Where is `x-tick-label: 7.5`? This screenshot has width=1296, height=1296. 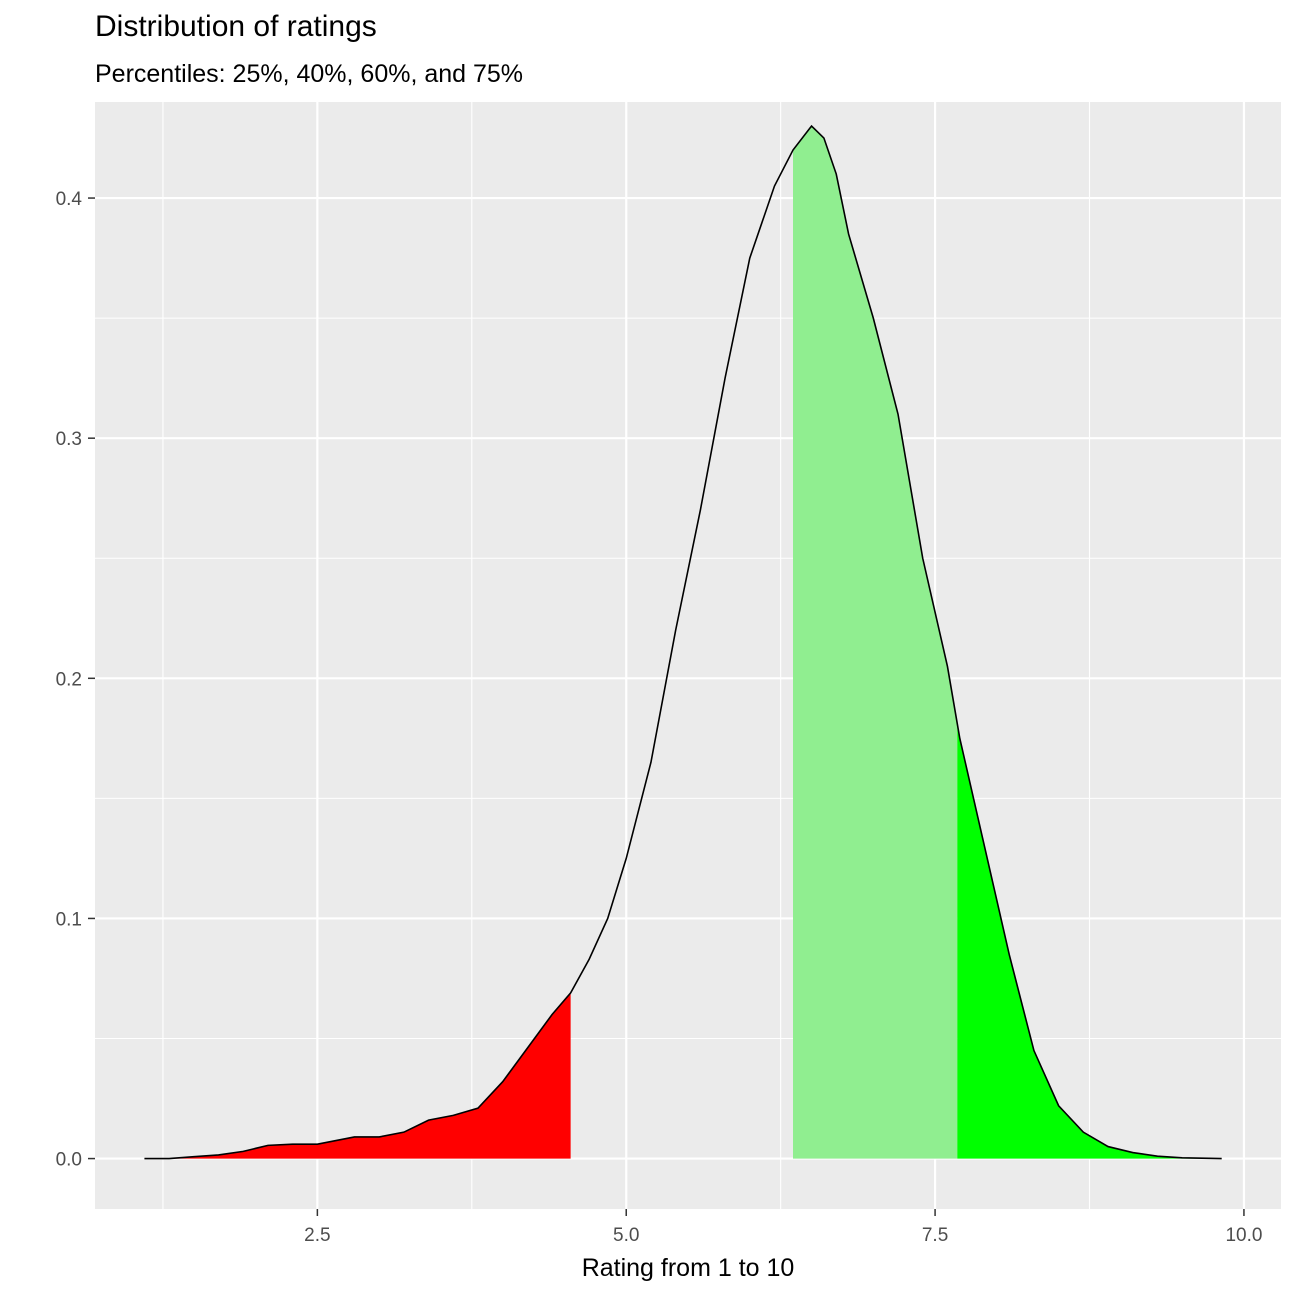
x-tick-label: 7.5 is located at coordinates (935, 1235).